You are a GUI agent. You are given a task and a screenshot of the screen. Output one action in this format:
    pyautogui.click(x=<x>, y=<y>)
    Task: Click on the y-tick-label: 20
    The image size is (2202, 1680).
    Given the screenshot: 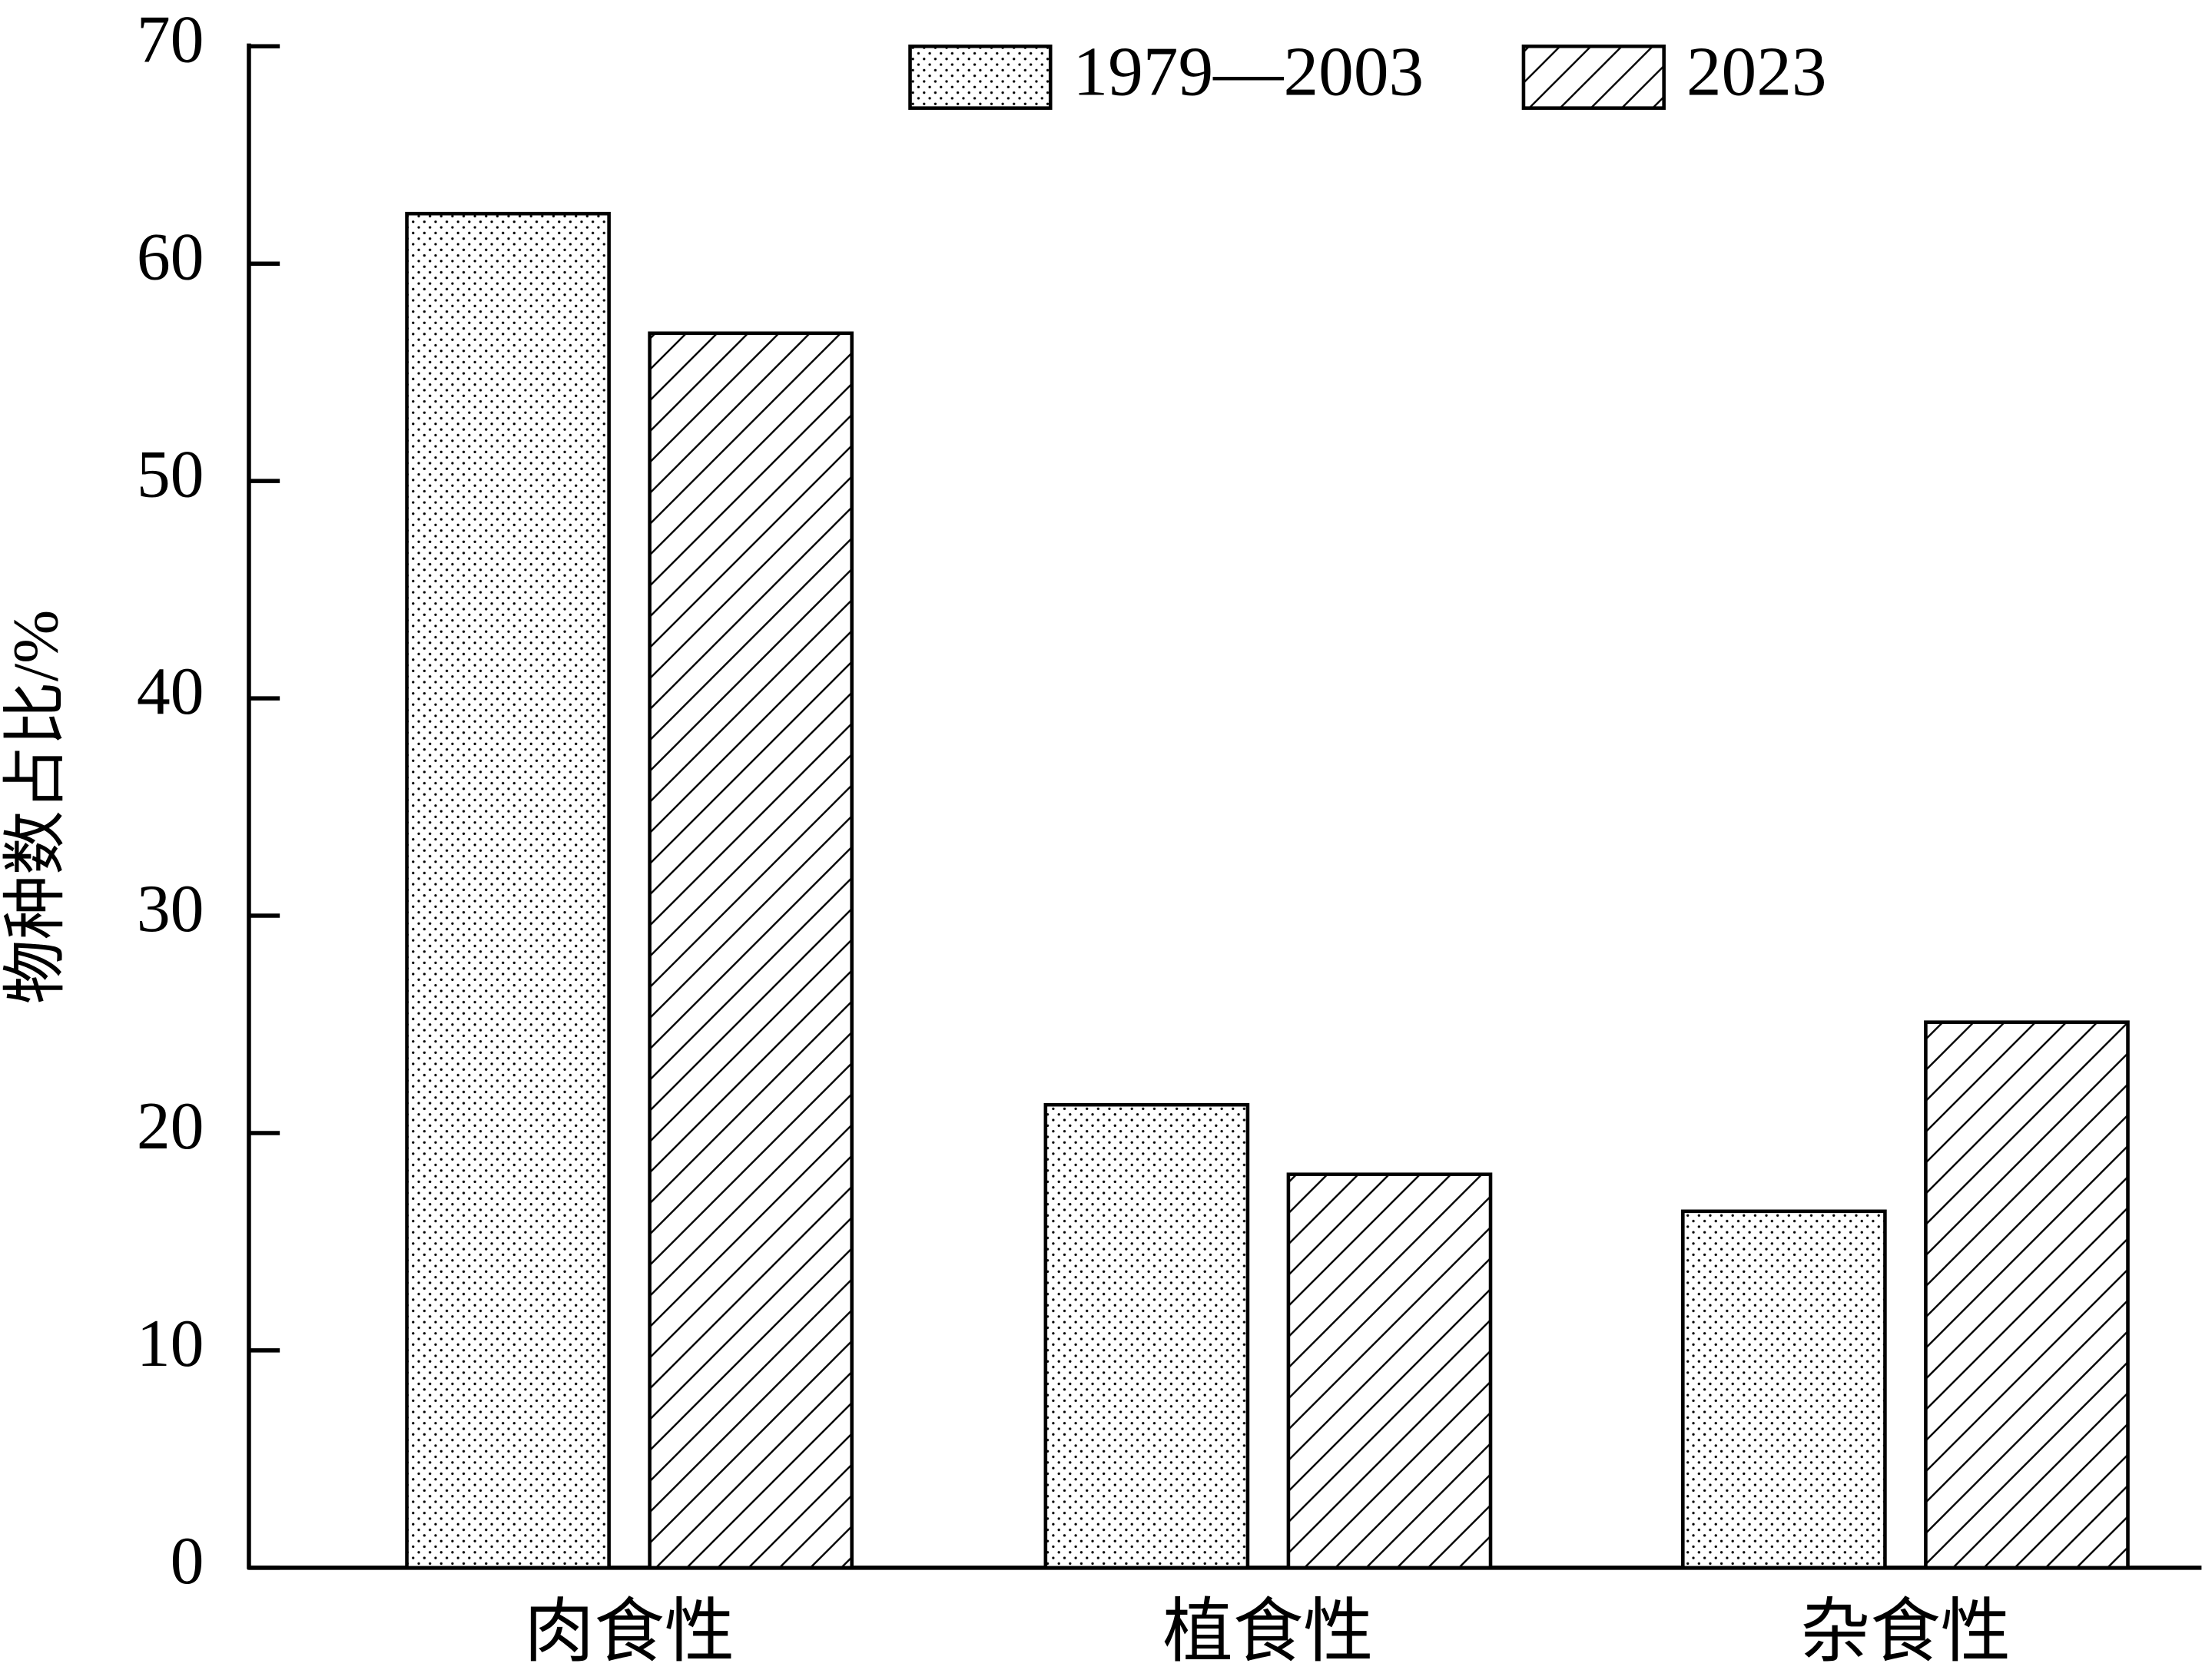 What is the action you would take?
    pyautogui.click(x=170, y=1126)
    